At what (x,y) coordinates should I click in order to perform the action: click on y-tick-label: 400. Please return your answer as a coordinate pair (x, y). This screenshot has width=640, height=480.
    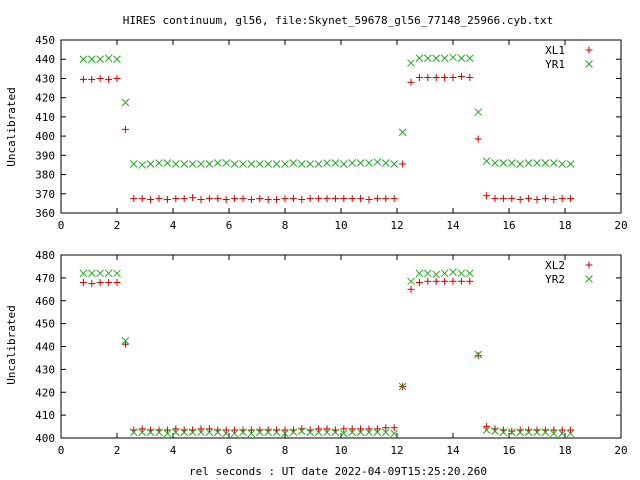
    Looking at the image, I should click on (45, 136).